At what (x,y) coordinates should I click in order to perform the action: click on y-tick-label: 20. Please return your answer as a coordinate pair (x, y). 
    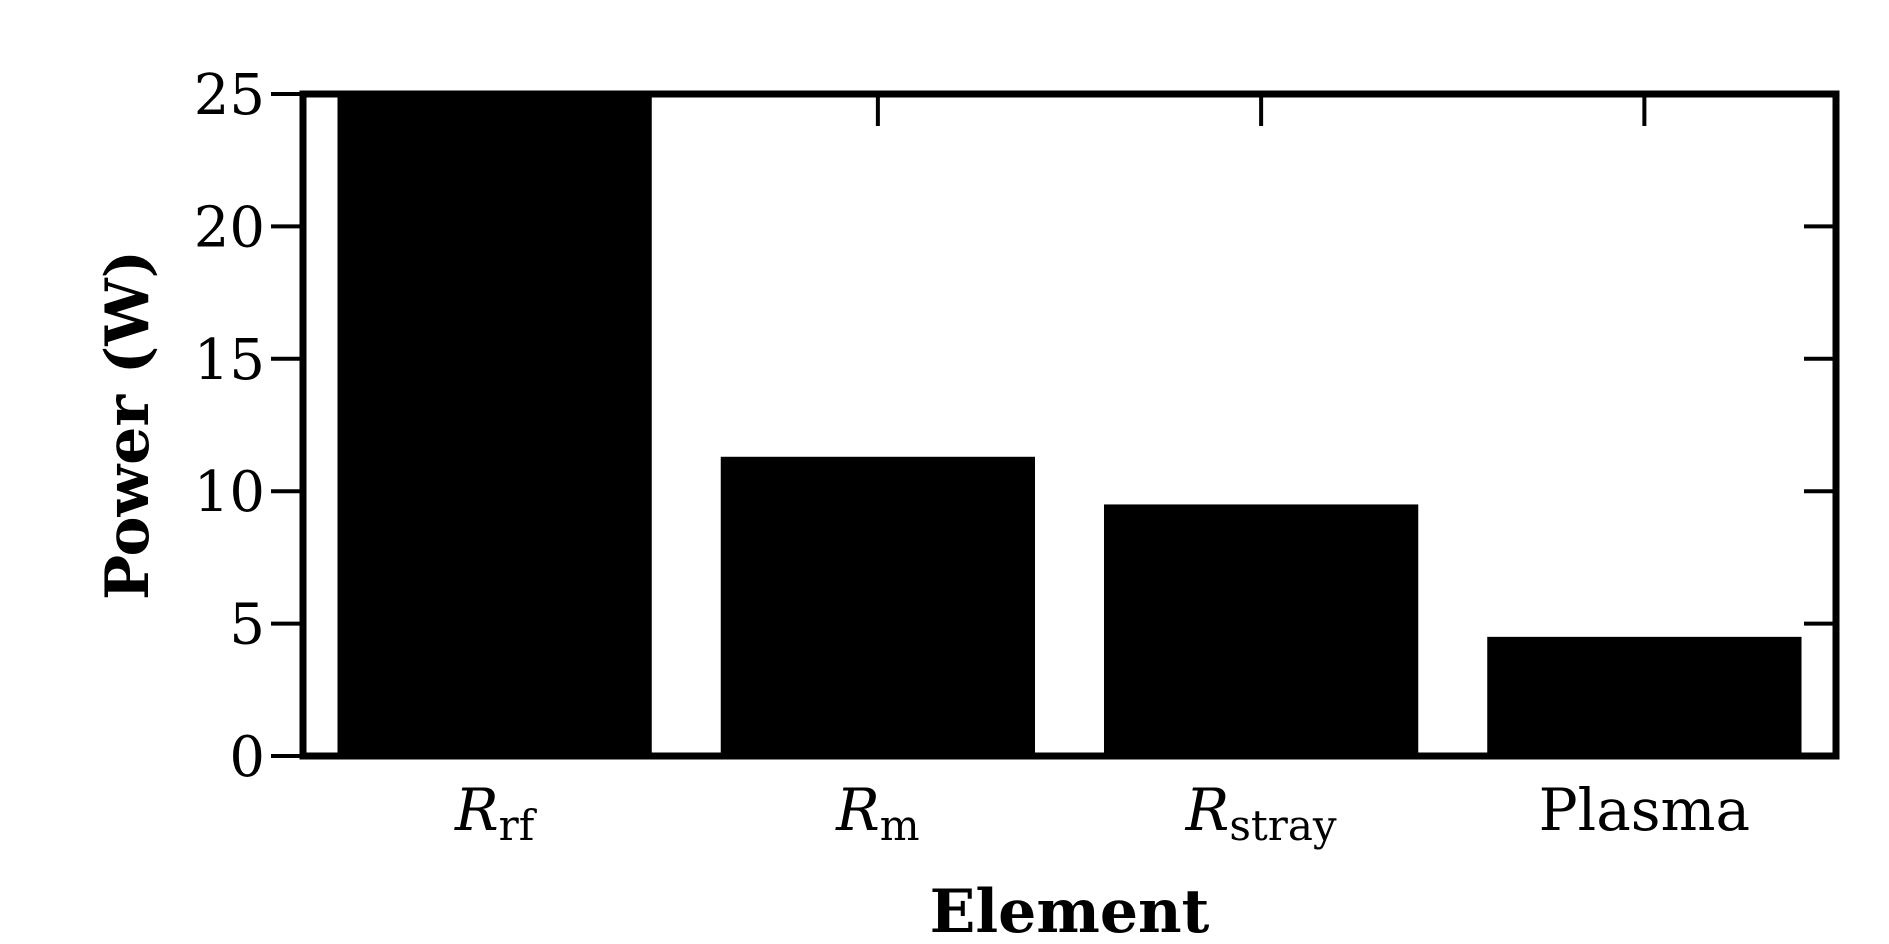
    Looking at the image, I should click on (229, 227).